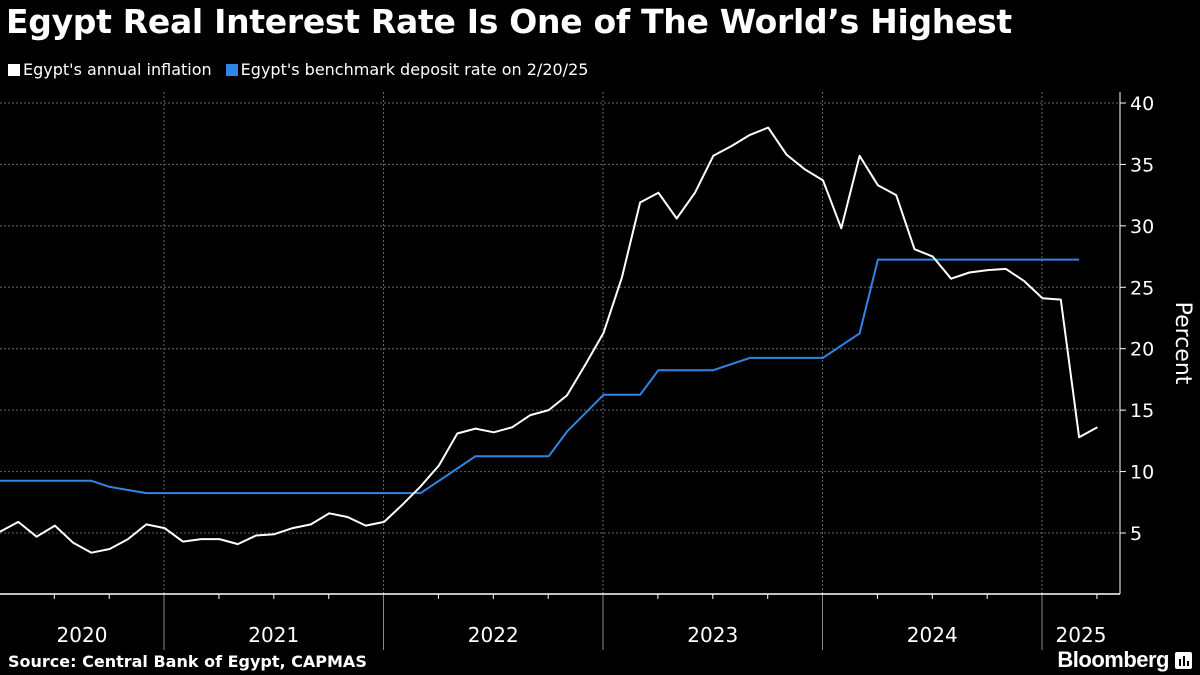 The width and height of the screenshot is (1200, 675). Describe the element at coordinates (1142, 288) in the screenshot. I see `y-tick-label: 25` at that location.